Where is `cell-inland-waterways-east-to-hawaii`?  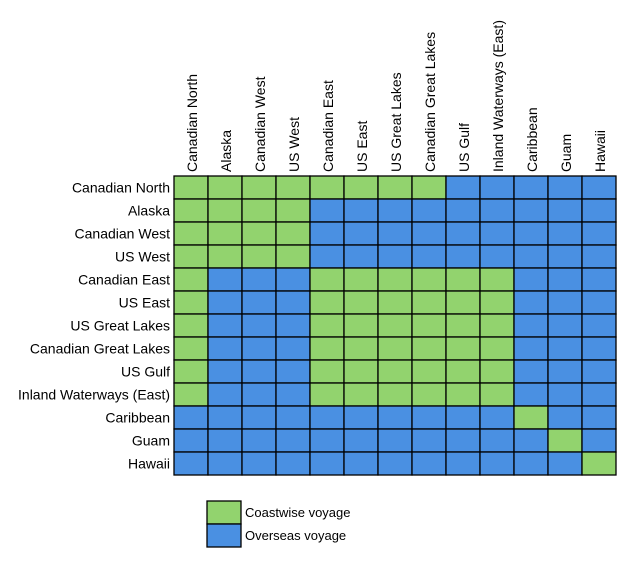
cell-inland-waterways-east-to-hawaii is located at coordinates (599, 394).